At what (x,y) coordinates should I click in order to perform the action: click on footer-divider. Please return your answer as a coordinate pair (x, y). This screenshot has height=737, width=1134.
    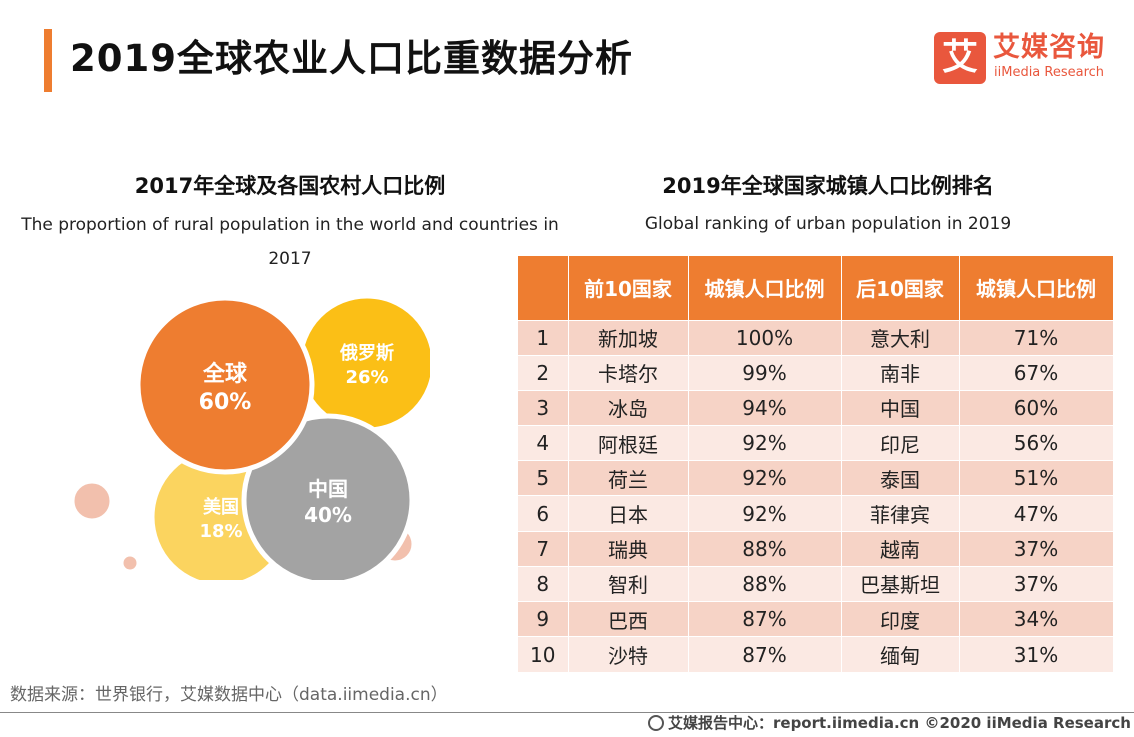
    Looking at the image, I should click on (567, 712).